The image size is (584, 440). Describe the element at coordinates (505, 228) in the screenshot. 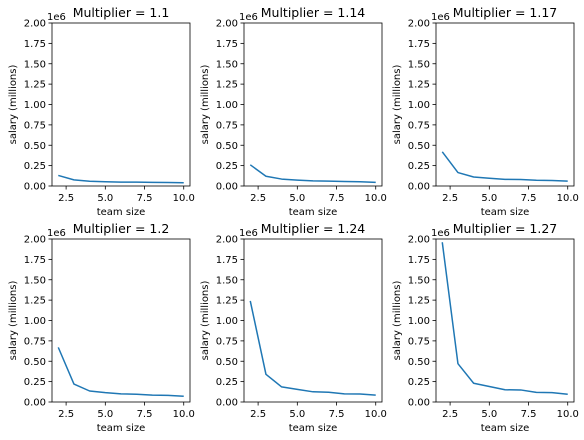

I see `subplot-title: Multiplier = 1.27` at that location.